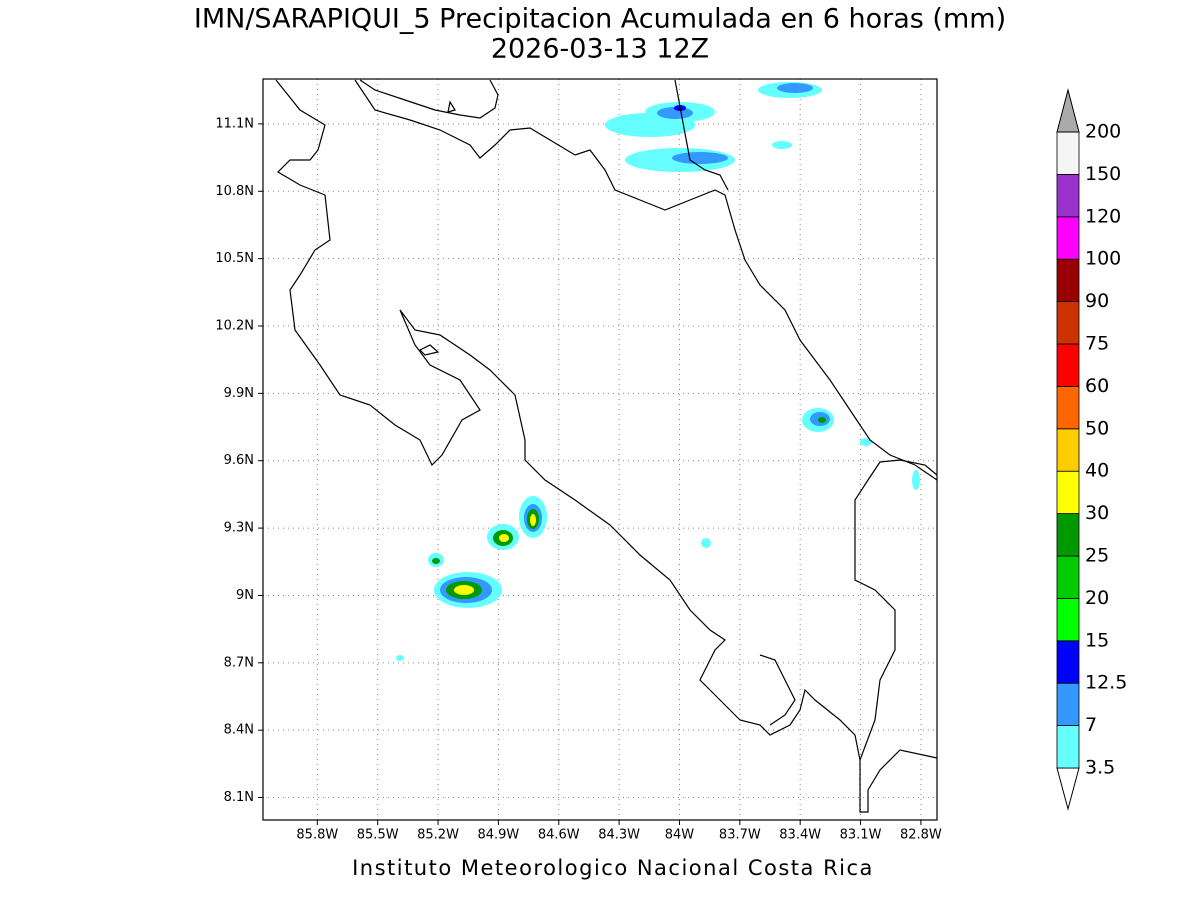 The width and height of the screenshot is (1200, 900). What do you see at coordinates (619, 835) in the screenshot?
I see `x-tick-label: 84.3W` at bounding box center [619, 835].